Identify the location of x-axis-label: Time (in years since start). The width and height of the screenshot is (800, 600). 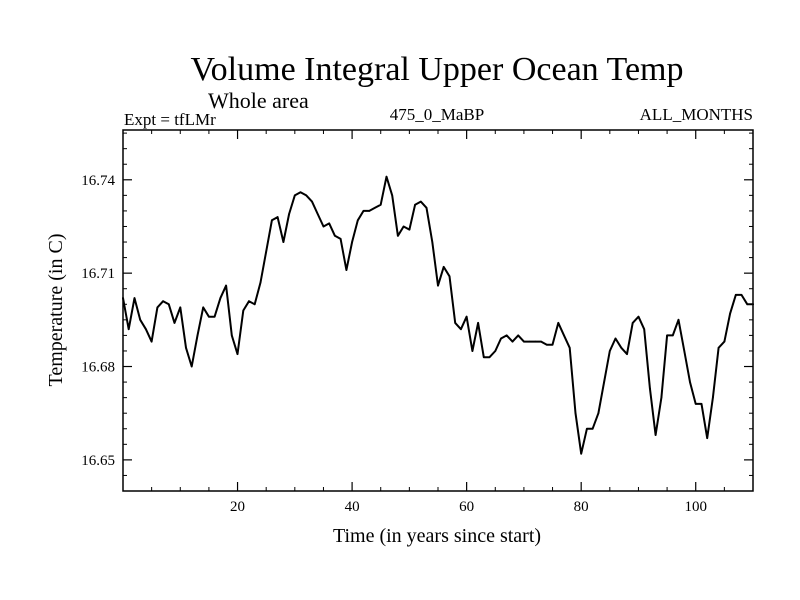
(437, 536).